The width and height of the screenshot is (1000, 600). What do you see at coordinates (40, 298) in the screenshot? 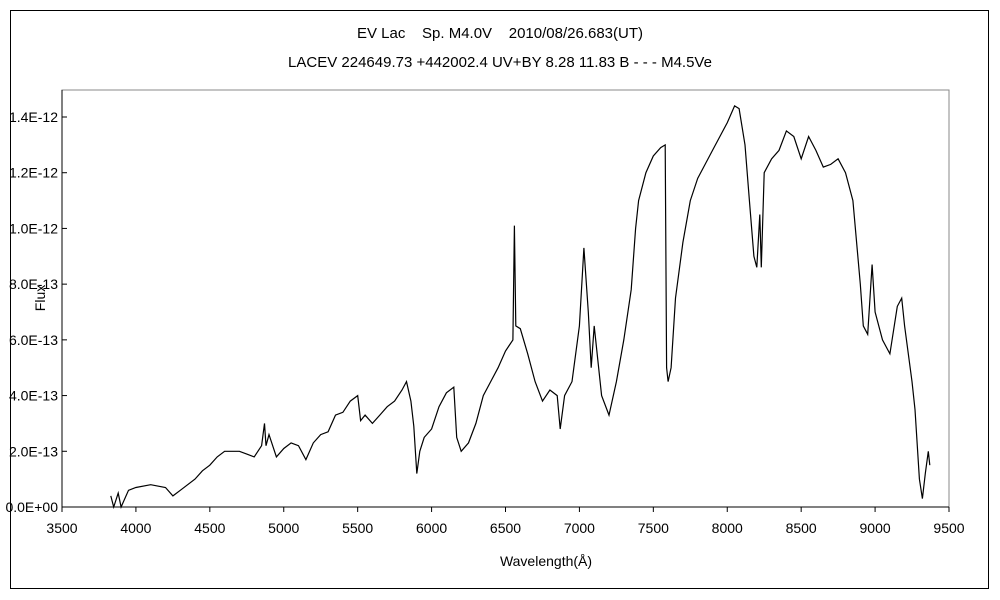
I see `y-axis-label: Flux` at bounding box center [40, 298].